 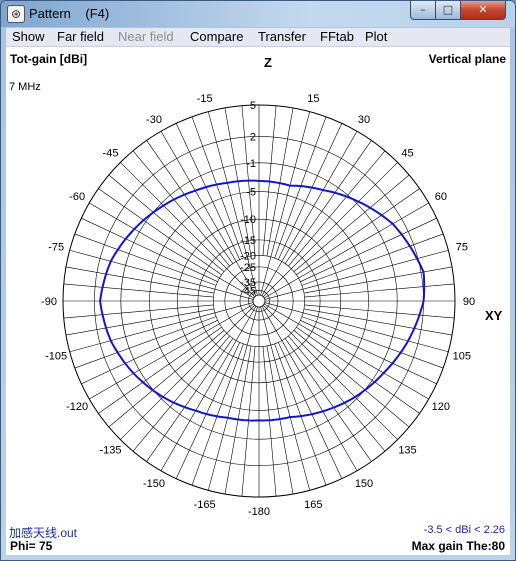 What do you see at coordinates (282, 36) in the screenshot?
I see `menu-transfer: Transfer` at bounding box center [282, 36].